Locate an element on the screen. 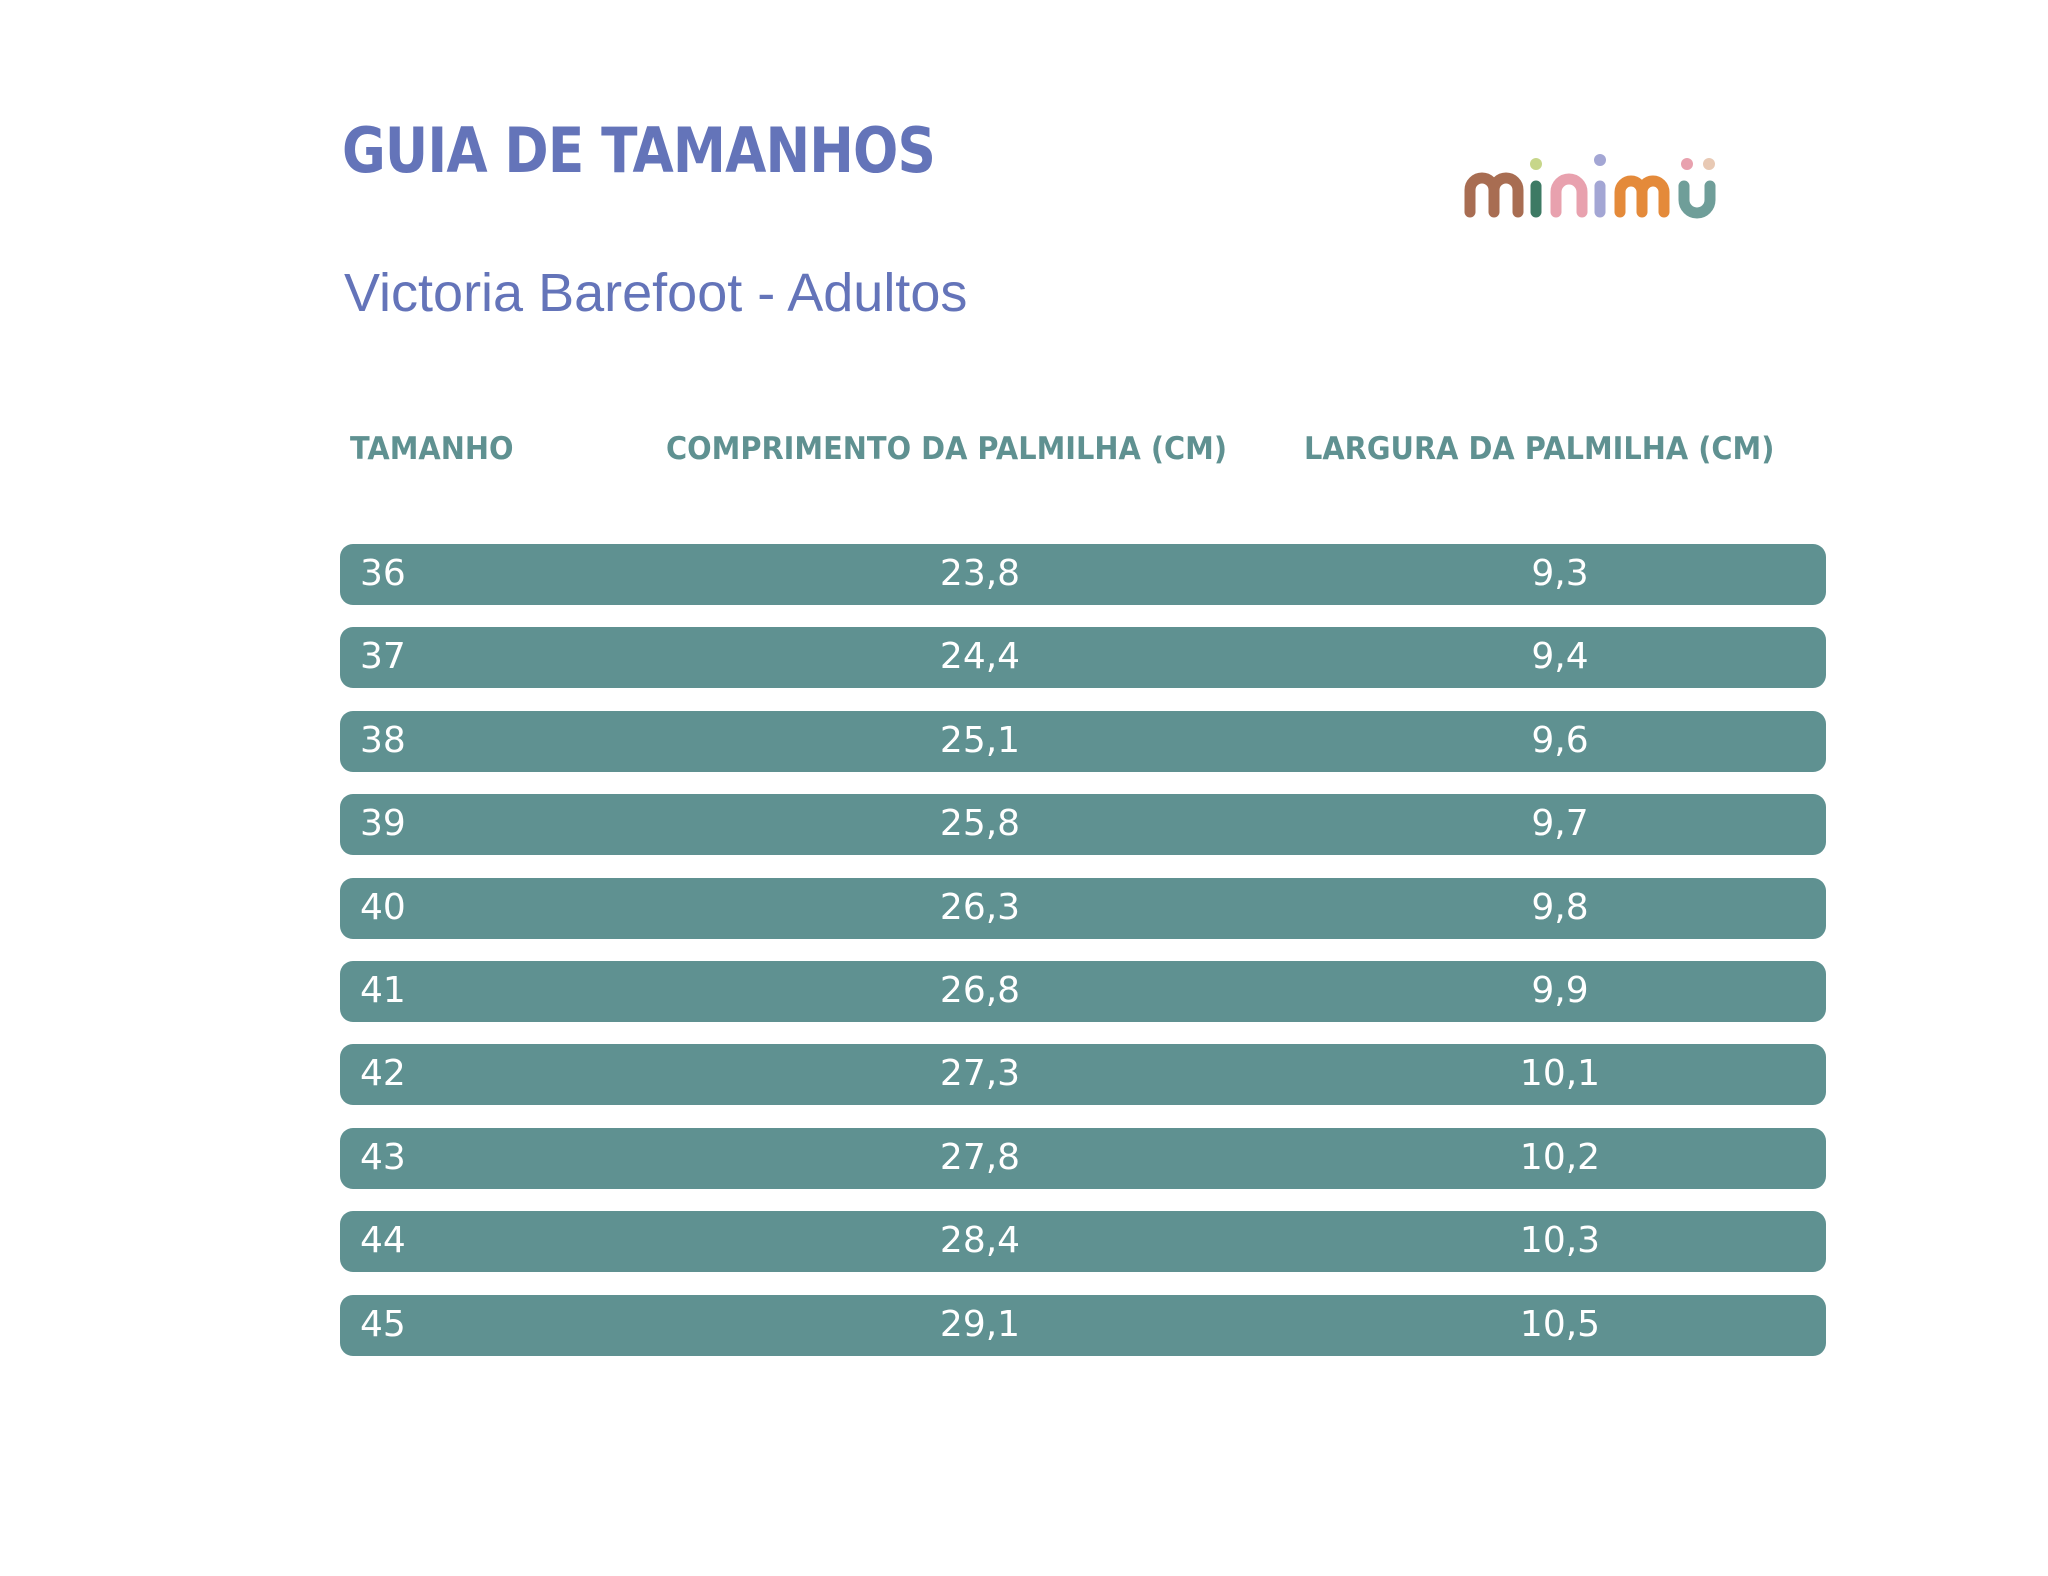  column-header-length: COMPRIMENTO DA PALMILHA (CM) is located at coordinates (947, 449).